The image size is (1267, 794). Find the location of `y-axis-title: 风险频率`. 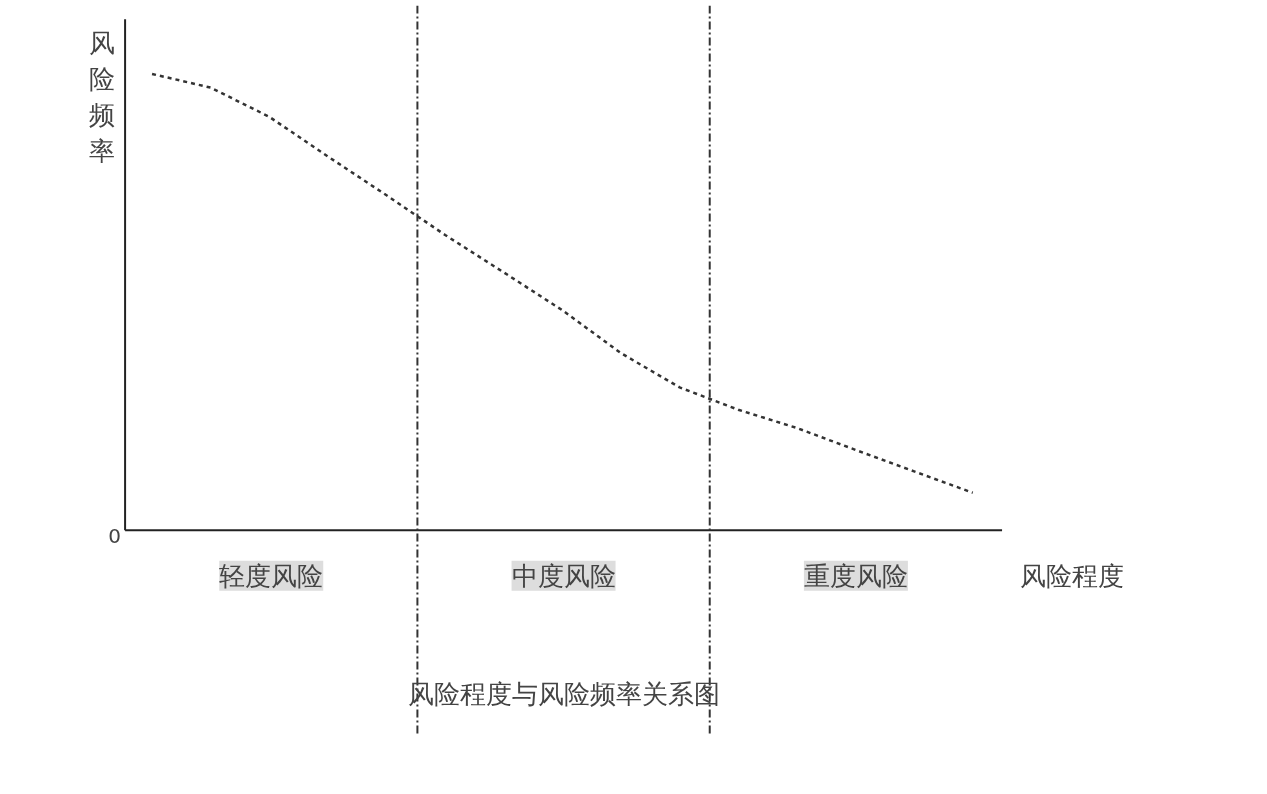

y-axis-title: 风险频率 is located at coordinates (101, 97).